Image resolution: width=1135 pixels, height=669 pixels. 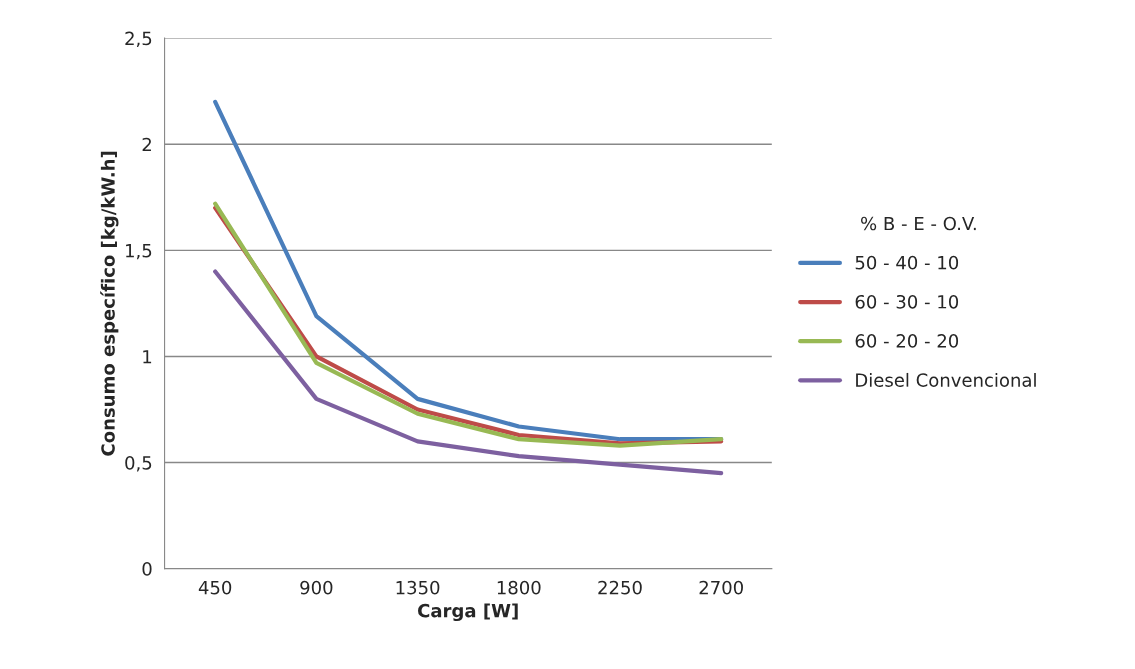 What do you see at coordinates (138, 39) in the screenshot?
I see `y-tick-label: 2,5` at bounding box center [138, 39].